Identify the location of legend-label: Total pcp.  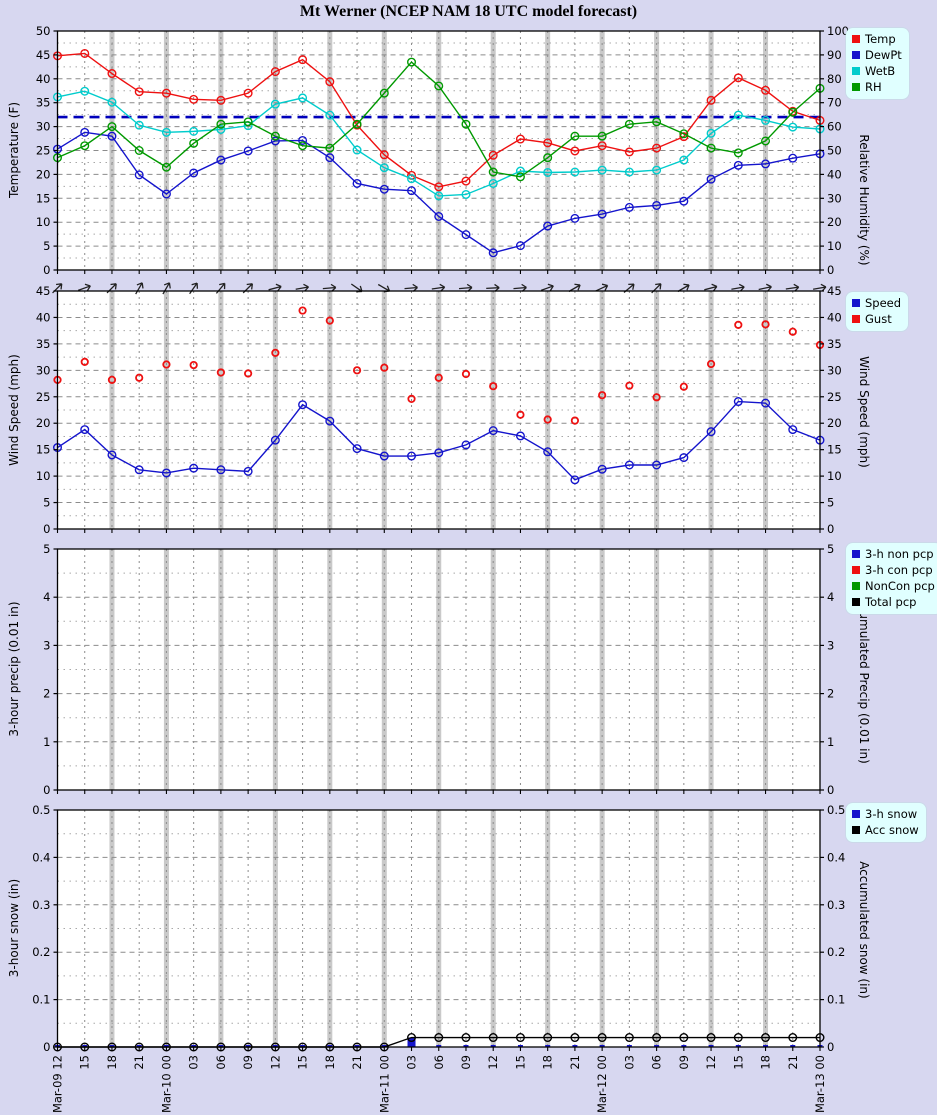
(891, 602).